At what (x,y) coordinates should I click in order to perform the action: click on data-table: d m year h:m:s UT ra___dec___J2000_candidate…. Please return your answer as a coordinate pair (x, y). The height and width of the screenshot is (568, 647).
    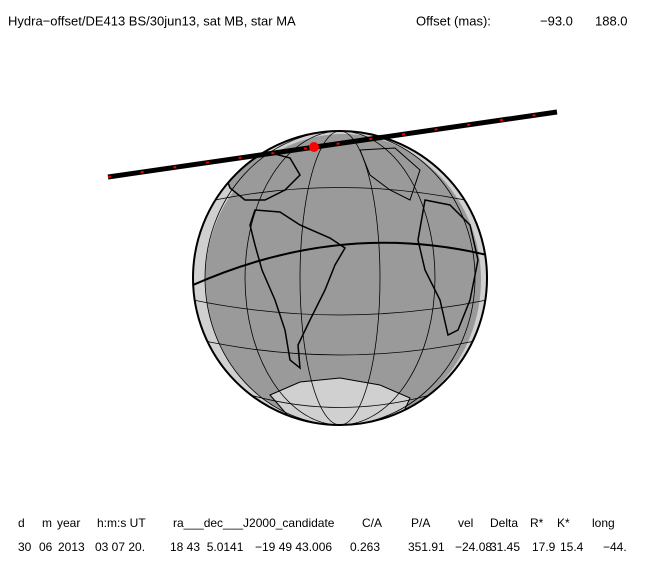
    Looking at the image, I should click on (322, 535).